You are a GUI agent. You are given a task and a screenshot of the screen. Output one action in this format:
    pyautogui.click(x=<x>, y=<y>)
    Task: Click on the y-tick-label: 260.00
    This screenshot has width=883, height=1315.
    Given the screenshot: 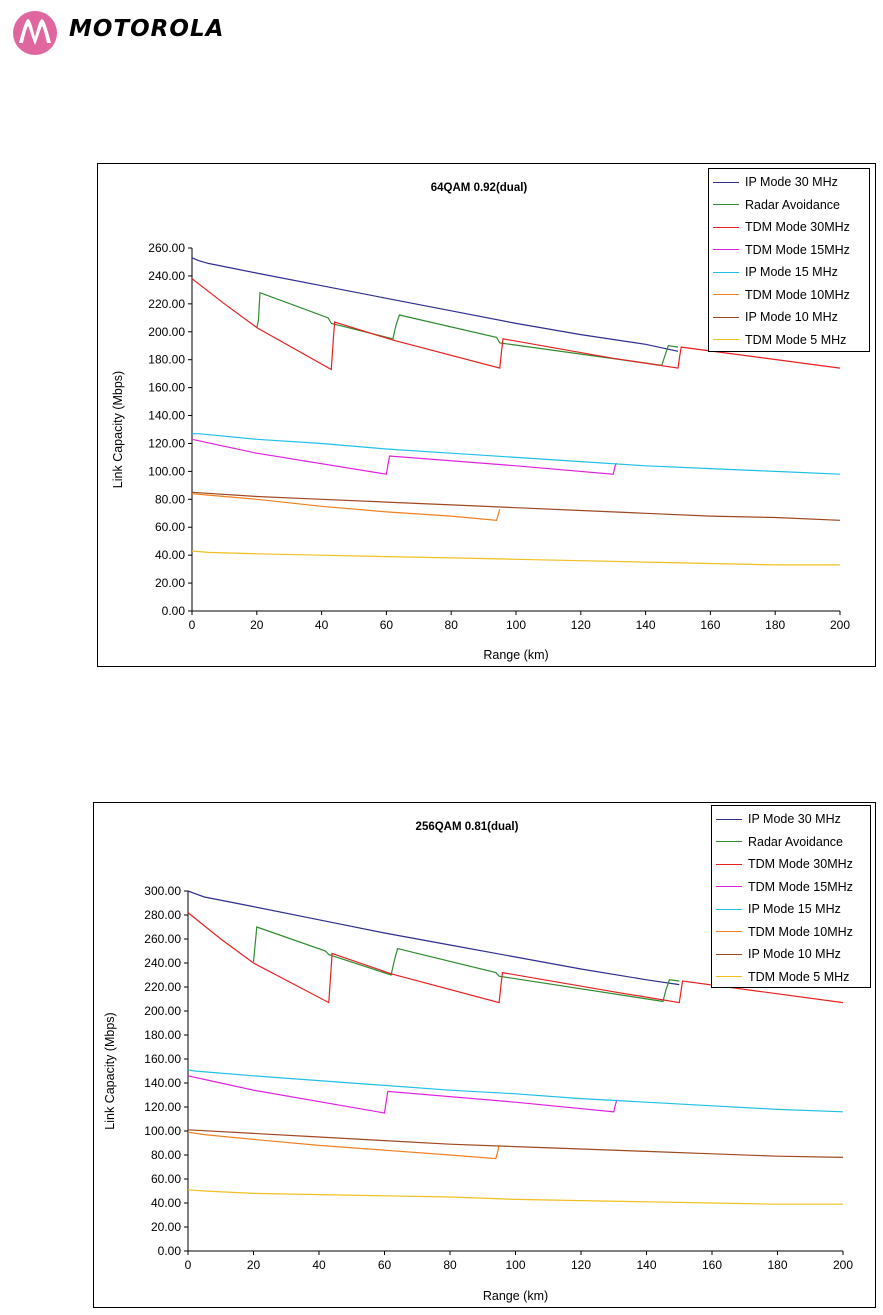 What is the action you would take?
    pyautogui.click(x=162, y=939)
    